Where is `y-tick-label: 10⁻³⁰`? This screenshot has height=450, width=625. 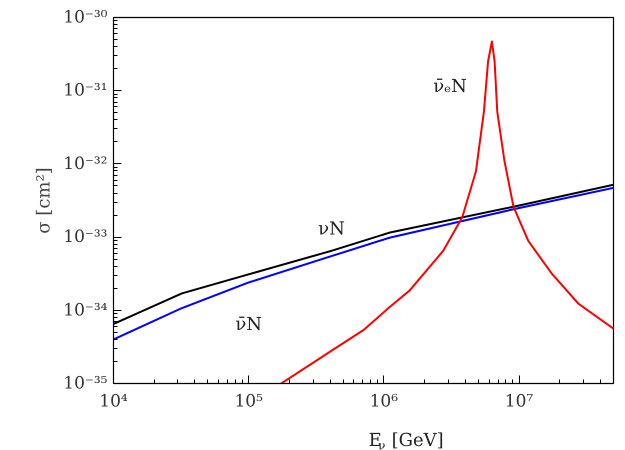
y-tick-label: 10⁻³⁰ is located at coordinates (85, 18).